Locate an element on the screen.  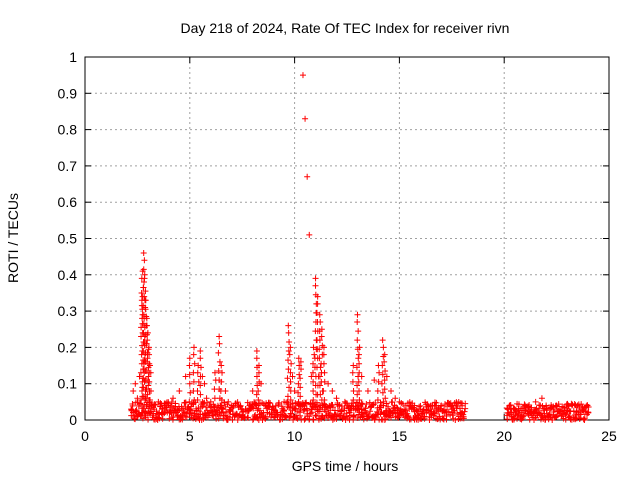
y-tick-label: 1 is located at coordinates (73, 57).